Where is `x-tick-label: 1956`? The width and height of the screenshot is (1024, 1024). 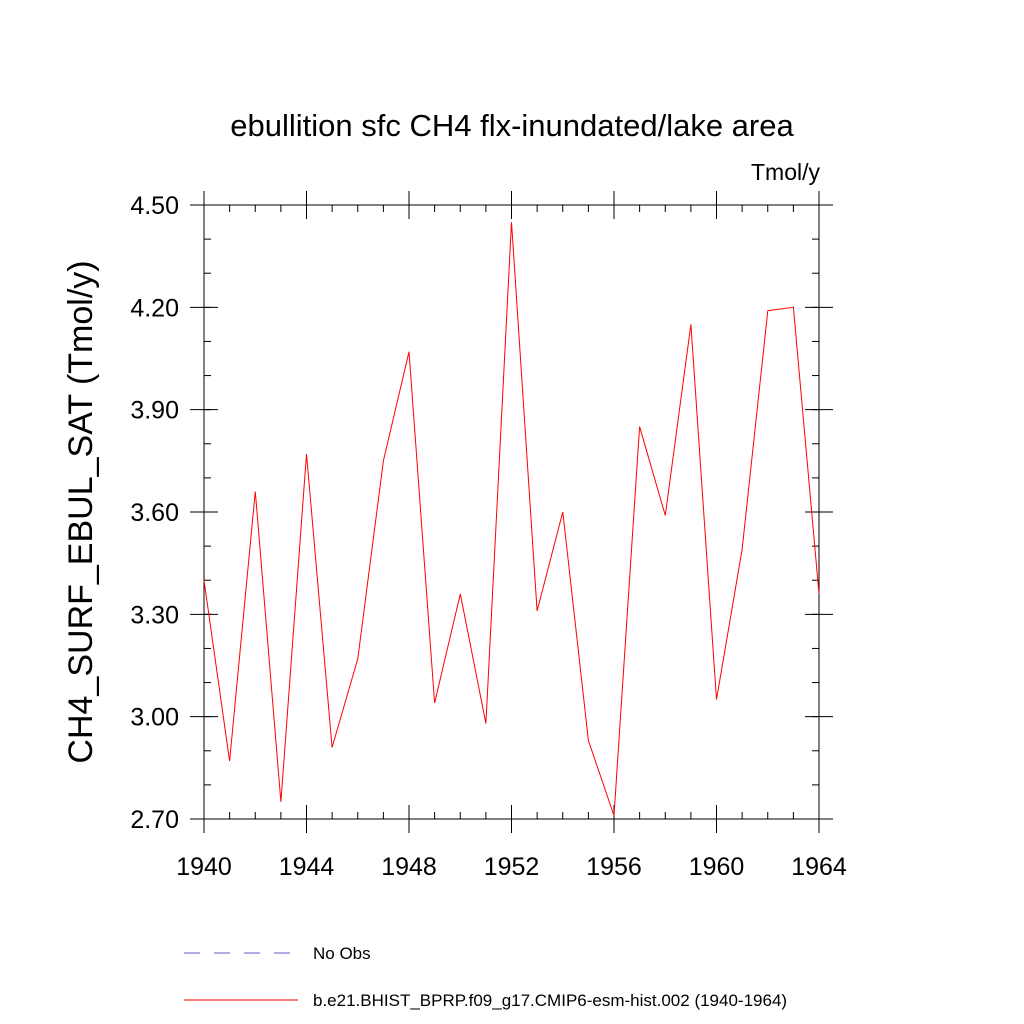
x-tick-label: 1956 is located at coordinates (614, 867).